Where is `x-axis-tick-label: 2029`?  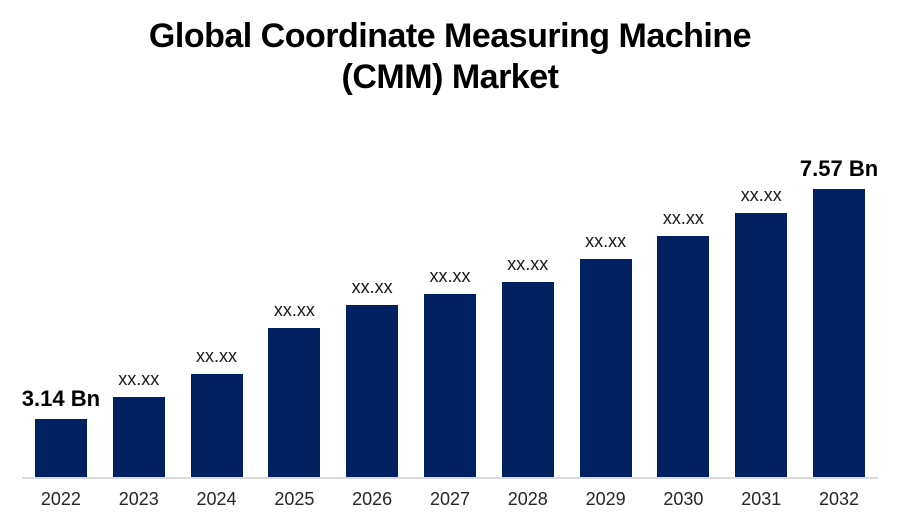
x-axis-tick-label: 2029 is located at coordinates (605, 499).